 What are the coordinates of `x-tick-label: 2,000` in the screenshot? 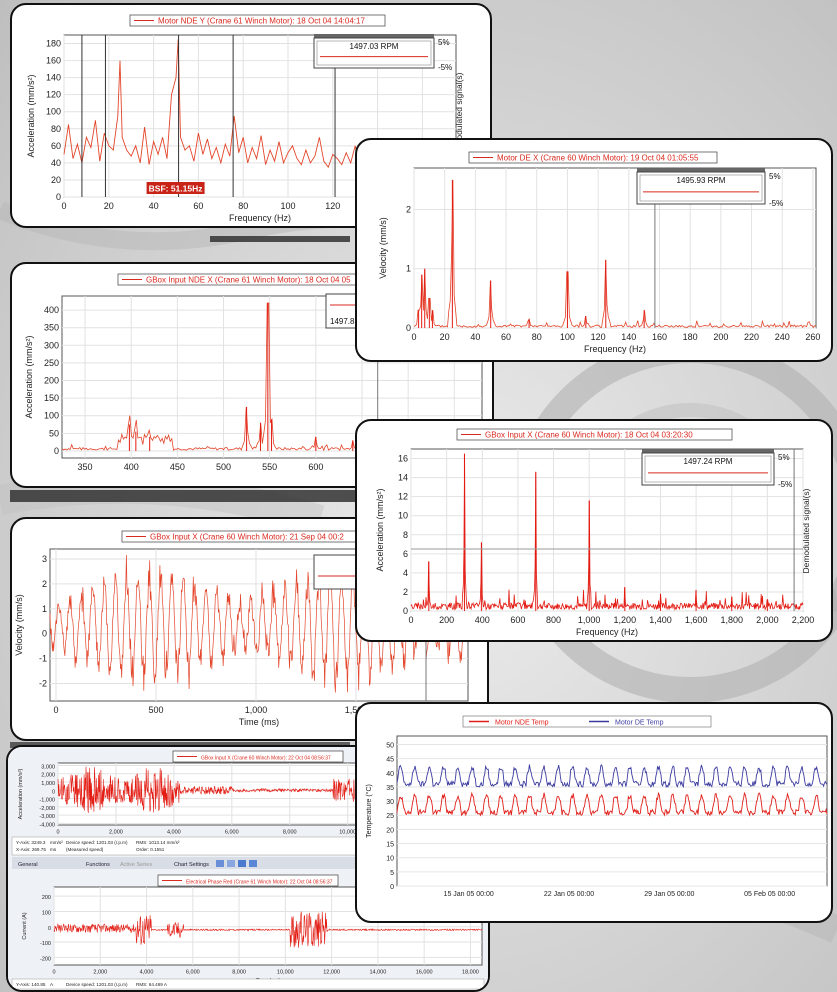 It's located at (767, 620).